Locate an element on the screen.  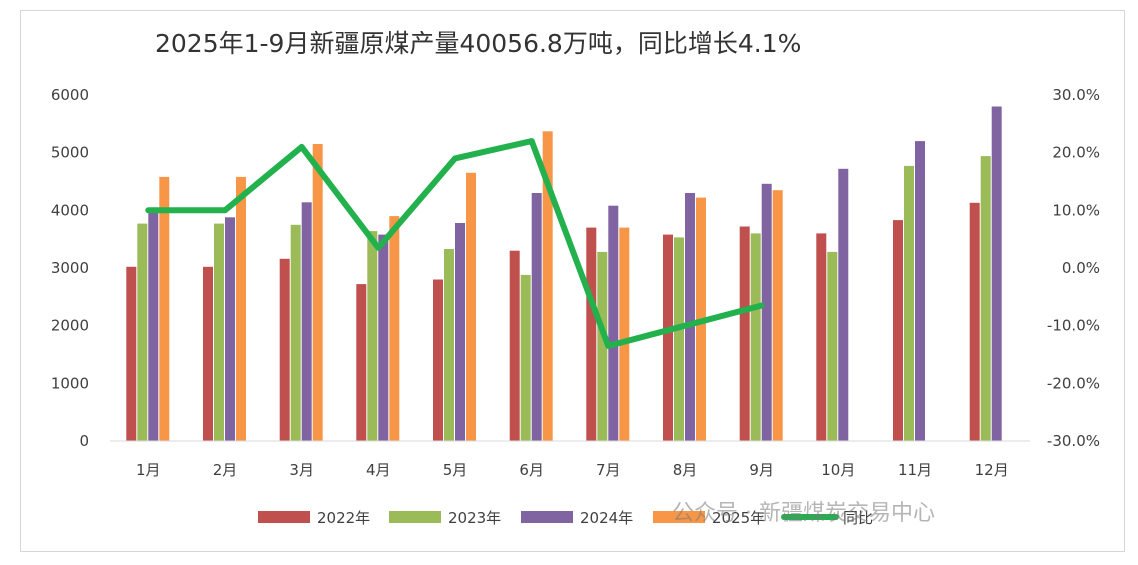
chart-title: 2025年1-9月新疆原煤产量40056.8万吨，同比增长4.1% is located at coordinates (478, 43).